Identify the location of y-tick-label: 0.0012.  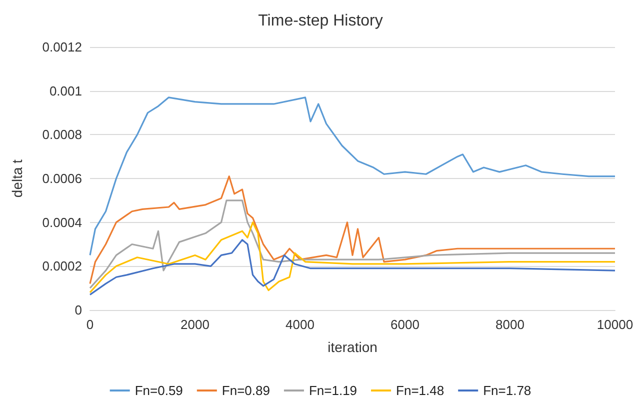
(62, 47).